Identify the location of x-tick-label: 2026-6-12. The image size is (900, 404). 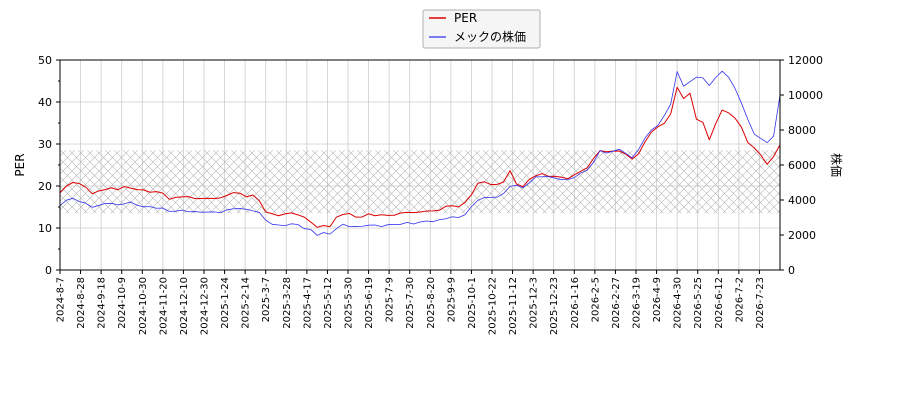
(719, 303).